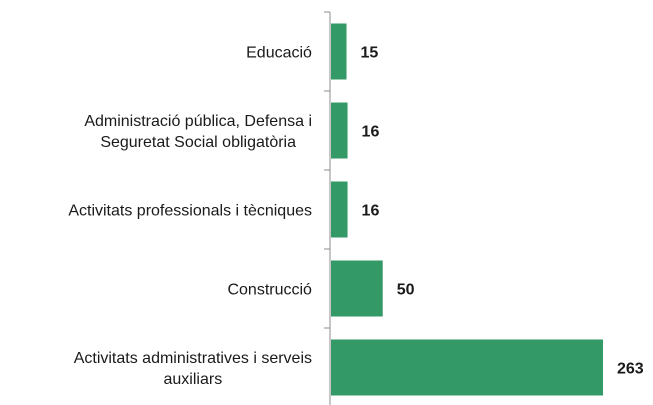  I want to click on category-label-line: Construcció, so click(269, 290).